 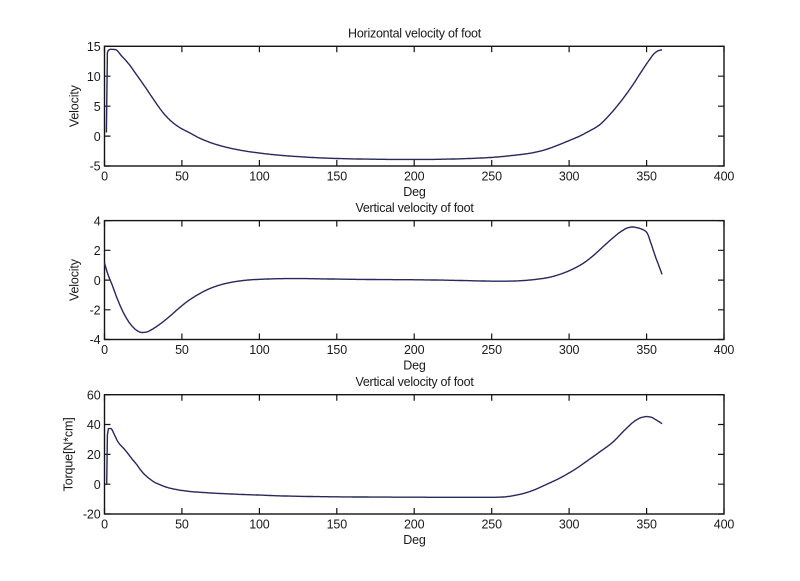 What do you see at coordinates (94, 47) in the screenshot?
I see `svg-text: 15` at bounding box center [94, 47].